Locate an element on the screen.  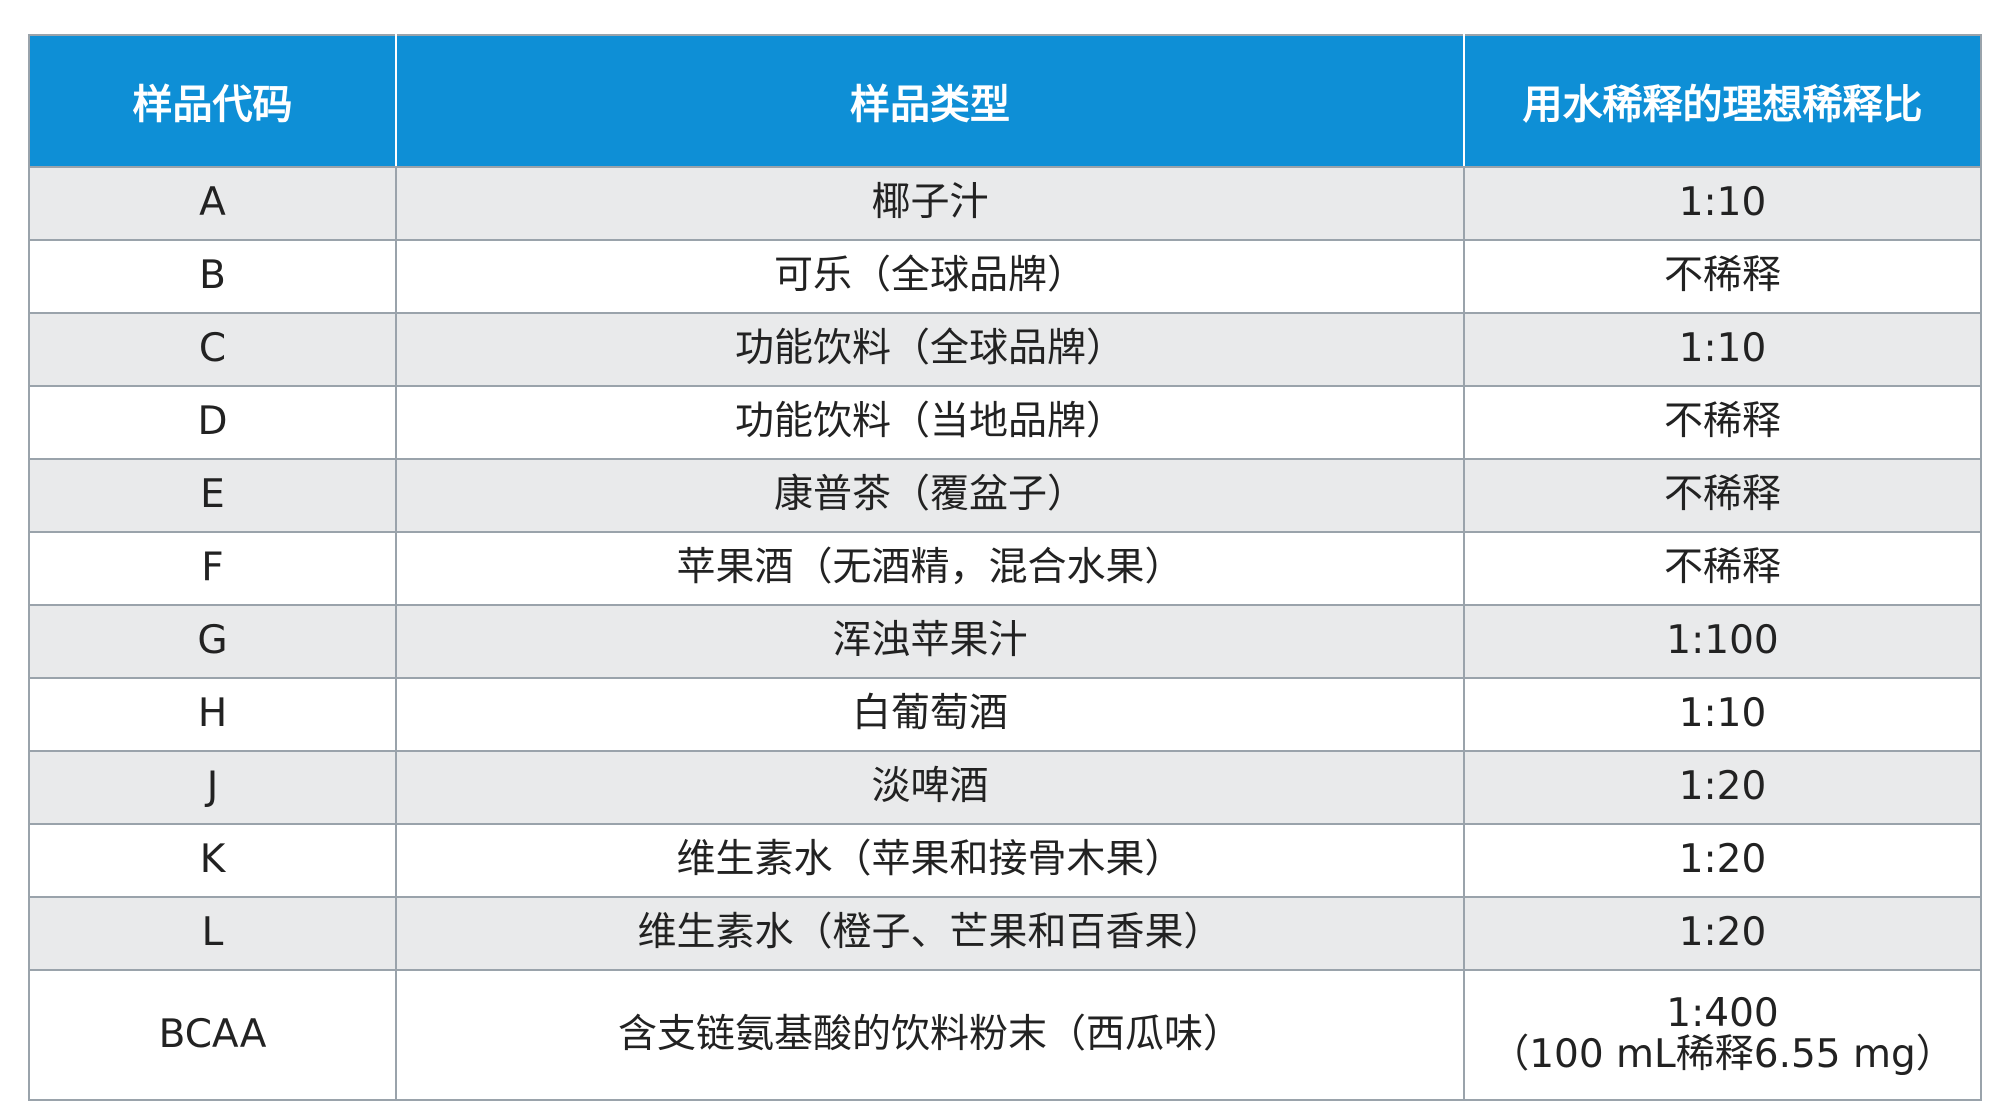
header-sample-type: 样品类型 is located at coordinates (930, 101).